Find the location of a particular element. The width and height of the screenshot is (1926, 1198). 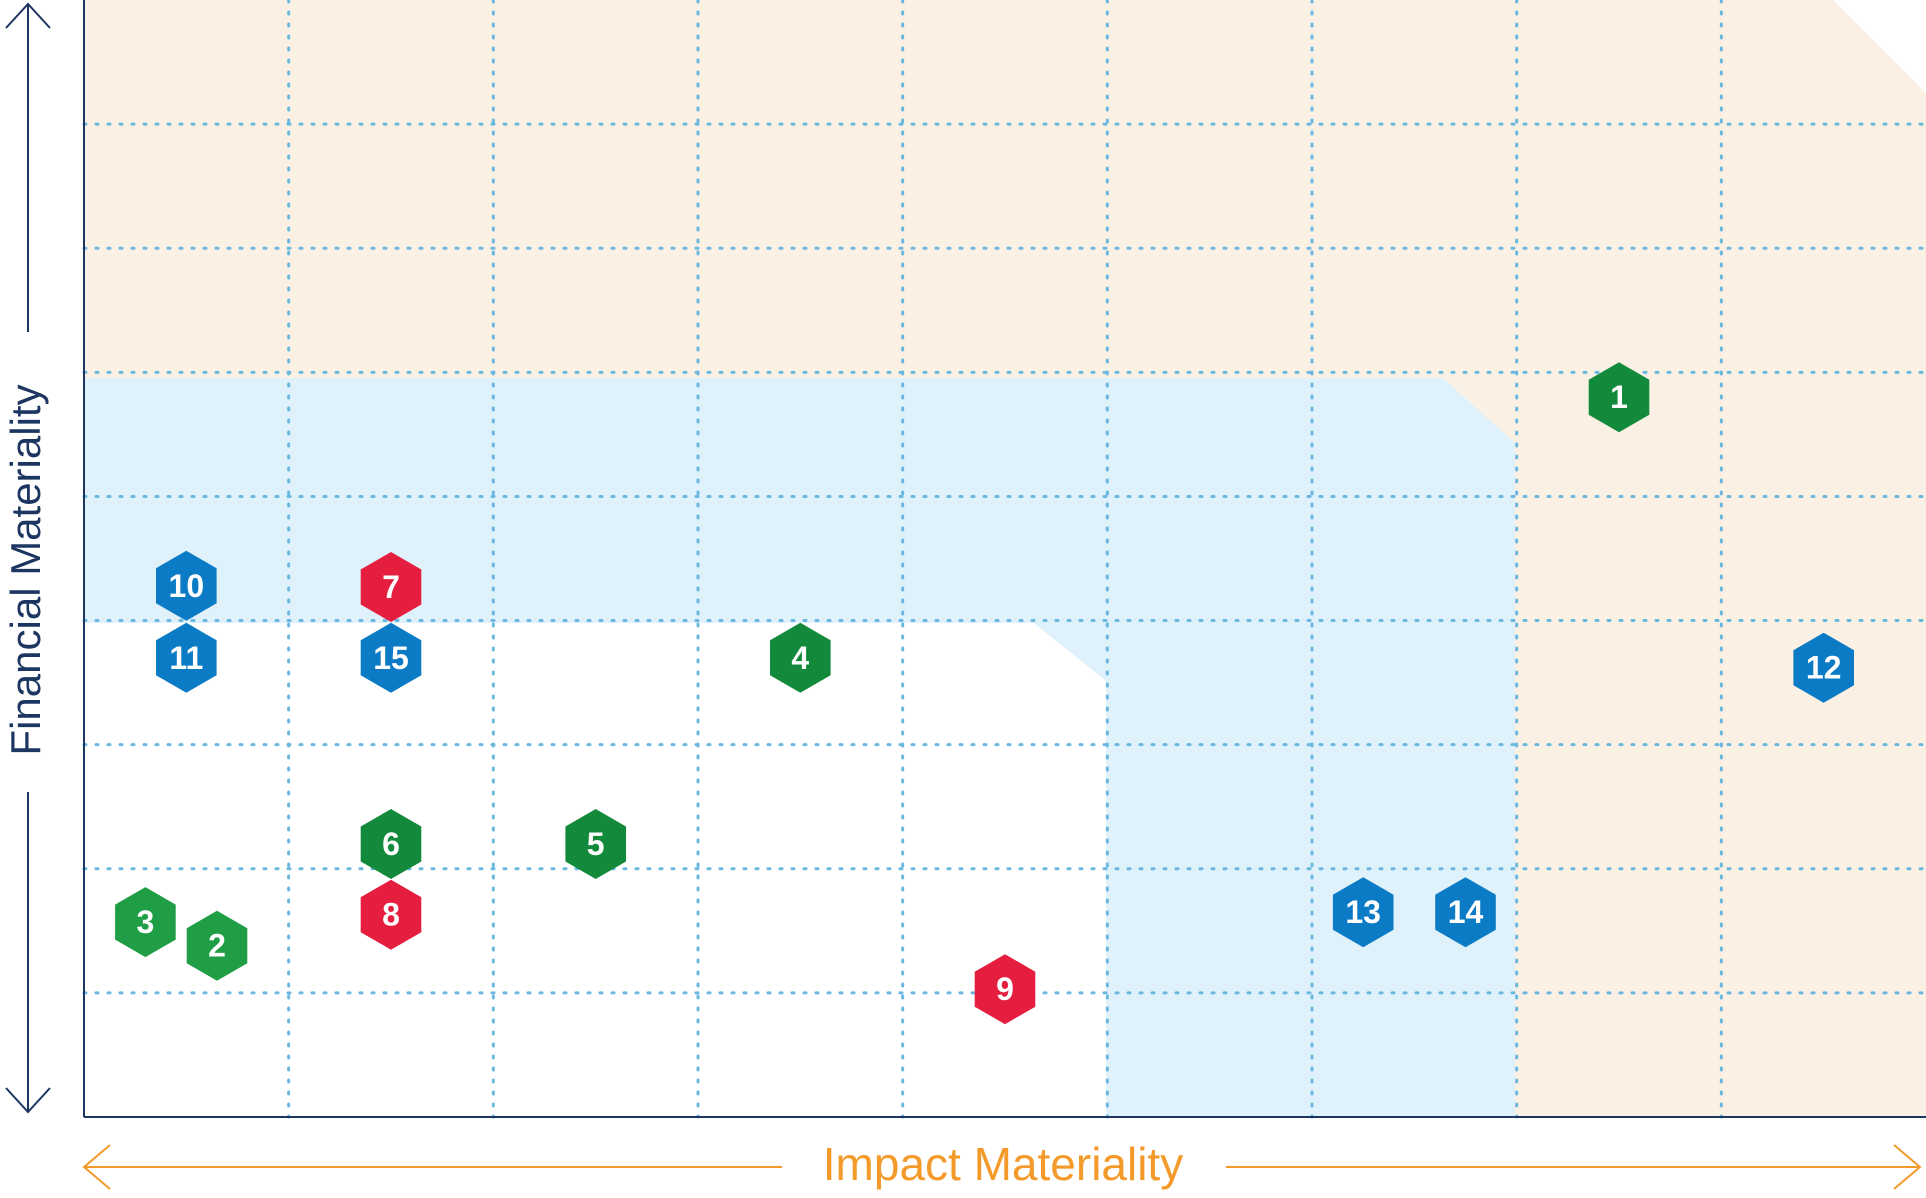

data-point-13: 13 is located at coordinates (1363, 912).